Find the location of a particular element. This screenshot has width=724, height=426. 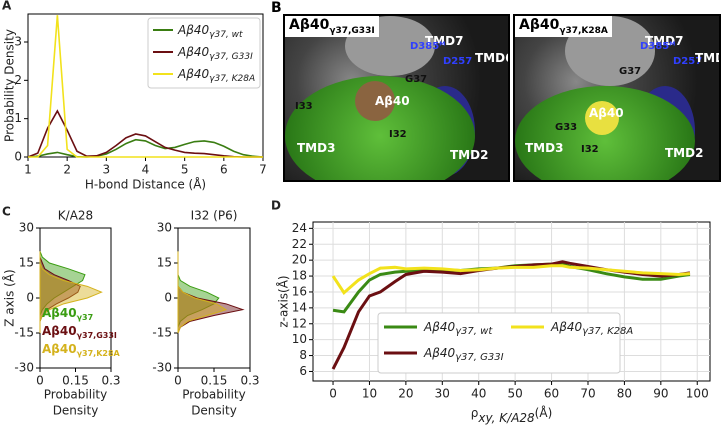

x-tick-label: 30 is located at coordinates (442, 394).